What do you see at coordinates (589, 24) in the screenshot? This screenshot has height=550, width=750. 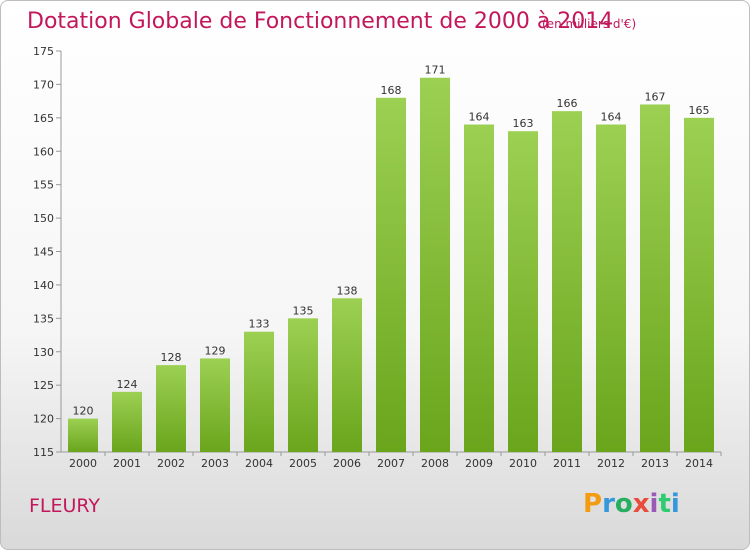 I see `chart-subtitle: (en milliers d'€)` at bounding box center [589, 24].